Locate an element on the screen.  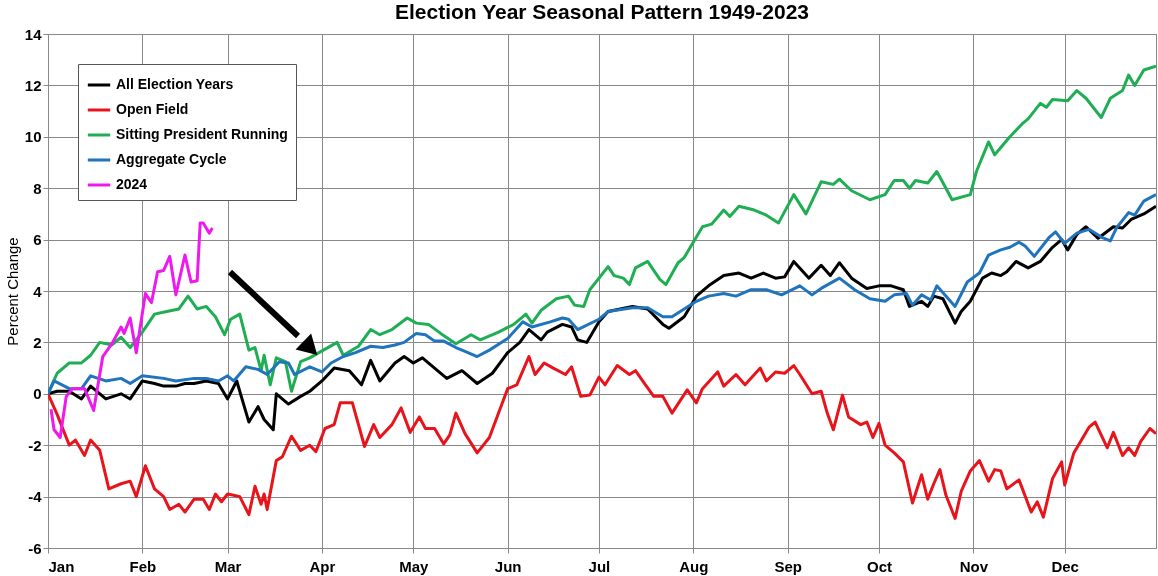
x-tick-label: Nov is located at coordinates (974, 566).